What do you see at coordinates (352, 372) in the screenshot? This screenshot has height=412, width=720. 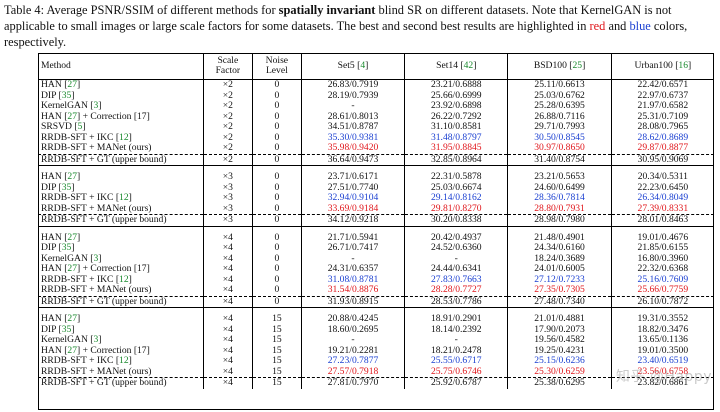 I see `value-cell: 27.57/0.7918` at bounding box center [352, 372].